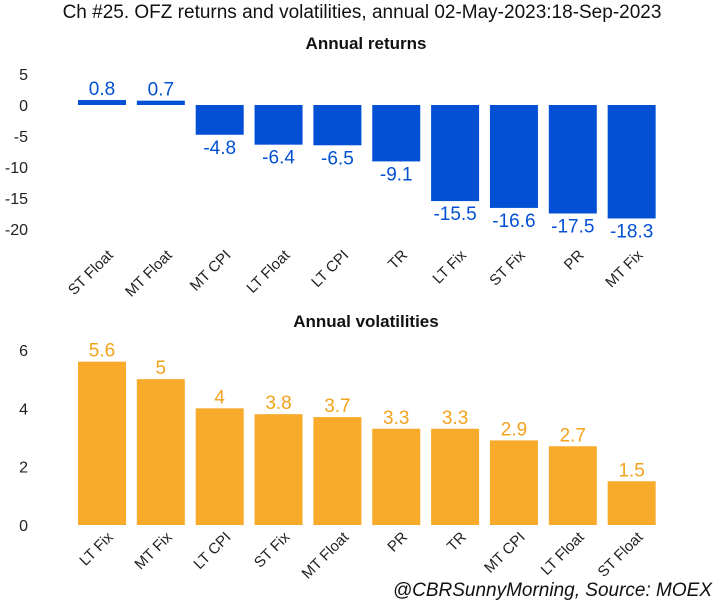 The image size is (724, 607). Describe the element at coordinates (449, 266) in the screenshot. I see `returns-category-label: LT Fix` at that location.